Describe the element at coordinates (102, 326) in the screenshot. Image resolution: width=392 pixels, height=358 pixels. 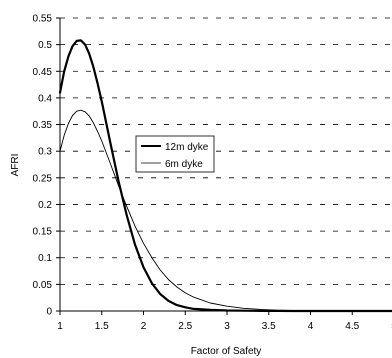
I see `x-tick-label: 1.5` at that location.